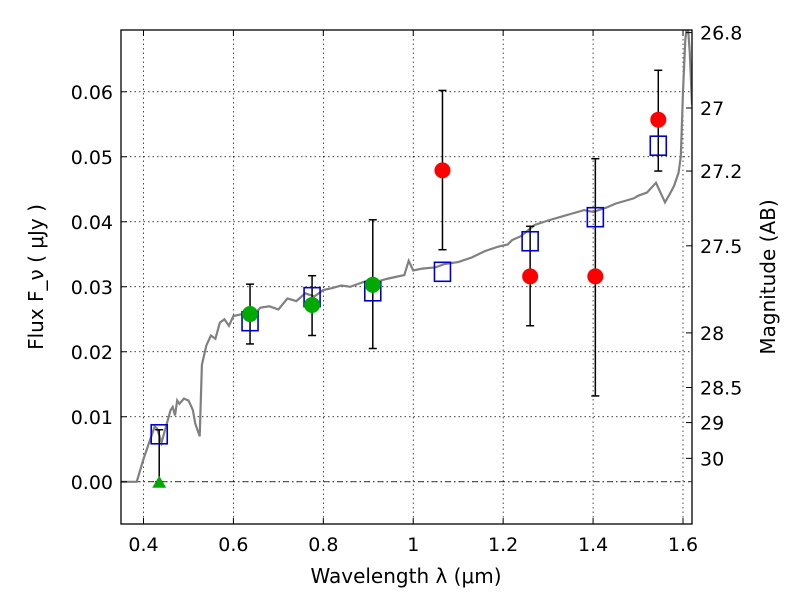  Describe the element at coordinates (323, 545) in the screenshot. I see `x-tick-label: 0.8` at that location.